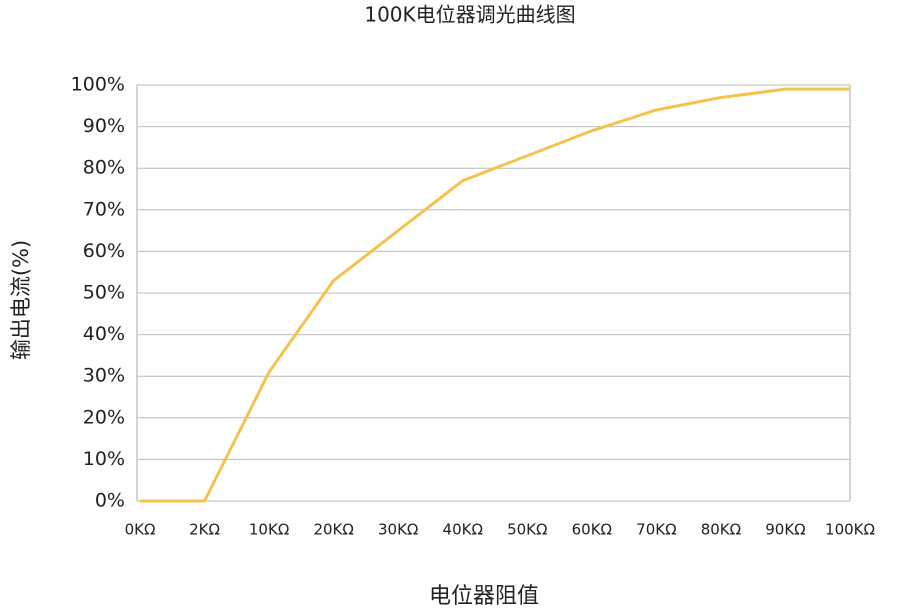  I want to click on y-tick-label: 90%, so click(104, 126).